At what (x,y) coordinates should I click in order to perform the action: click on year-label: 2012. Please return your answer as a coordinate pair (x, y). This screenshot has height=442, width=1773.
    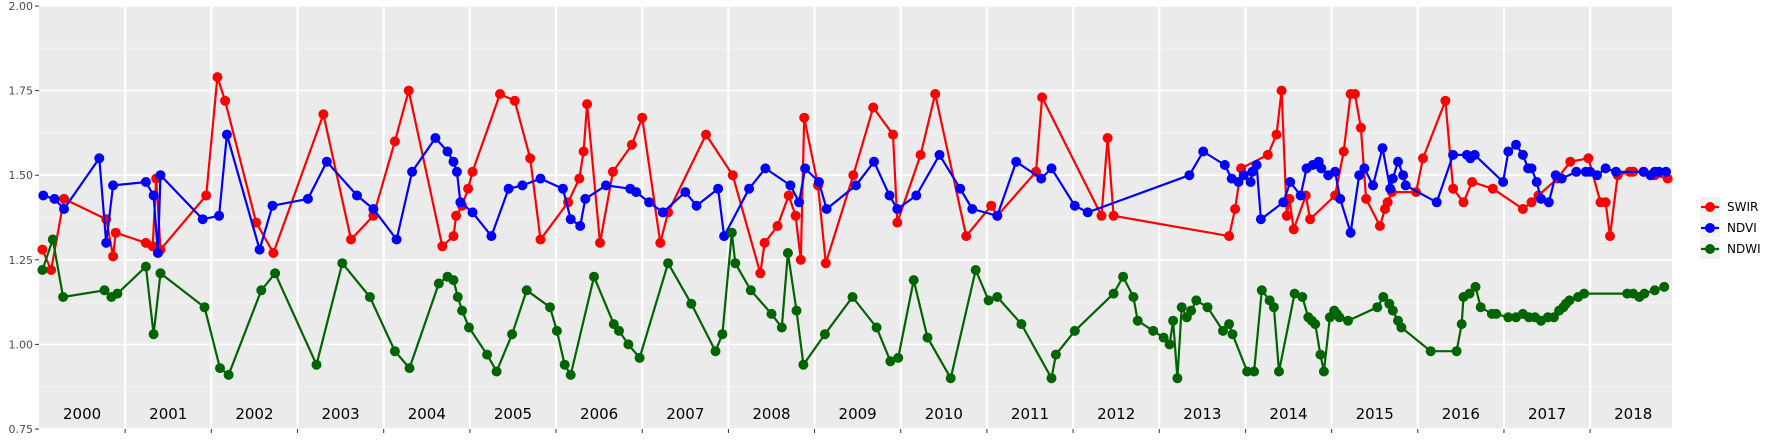
    Looking at the image, I should click on (1116, 414).